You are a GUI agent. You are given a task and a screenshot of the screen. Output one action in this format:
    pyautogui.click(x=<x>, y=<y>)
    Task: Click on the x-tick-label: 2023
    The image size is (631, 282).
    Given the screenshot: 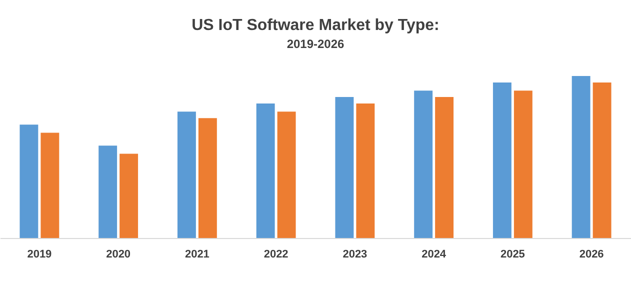 What is the action you would take?
    pyautogui.click(x=355, y=254)
    